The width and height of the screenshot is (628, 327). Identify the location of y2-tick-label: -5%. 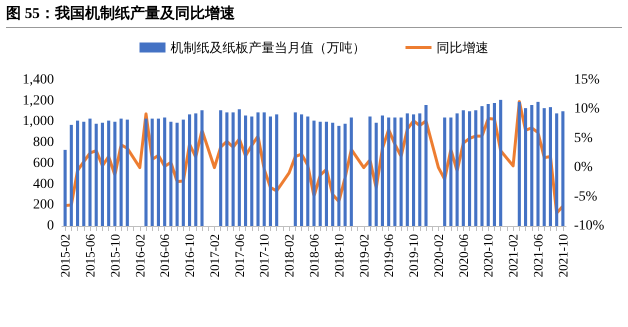
(586, 196).